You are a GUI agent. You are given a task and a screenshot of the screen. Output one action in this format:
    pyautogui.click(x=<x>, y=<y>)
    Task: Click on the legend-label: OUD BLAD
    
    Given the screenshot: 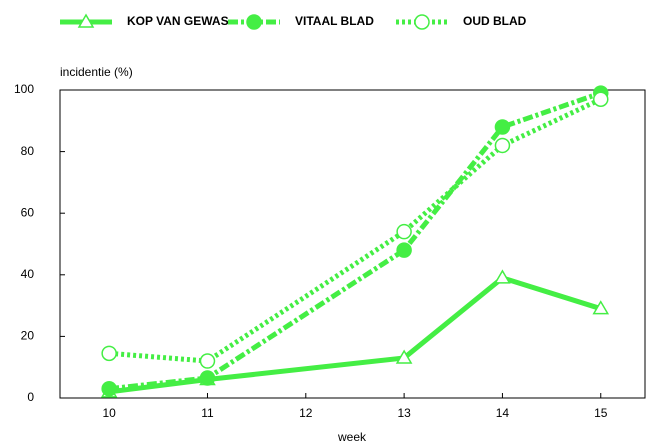 What is the action you would take?
    pyautogui.click(x=495, y=21)
    